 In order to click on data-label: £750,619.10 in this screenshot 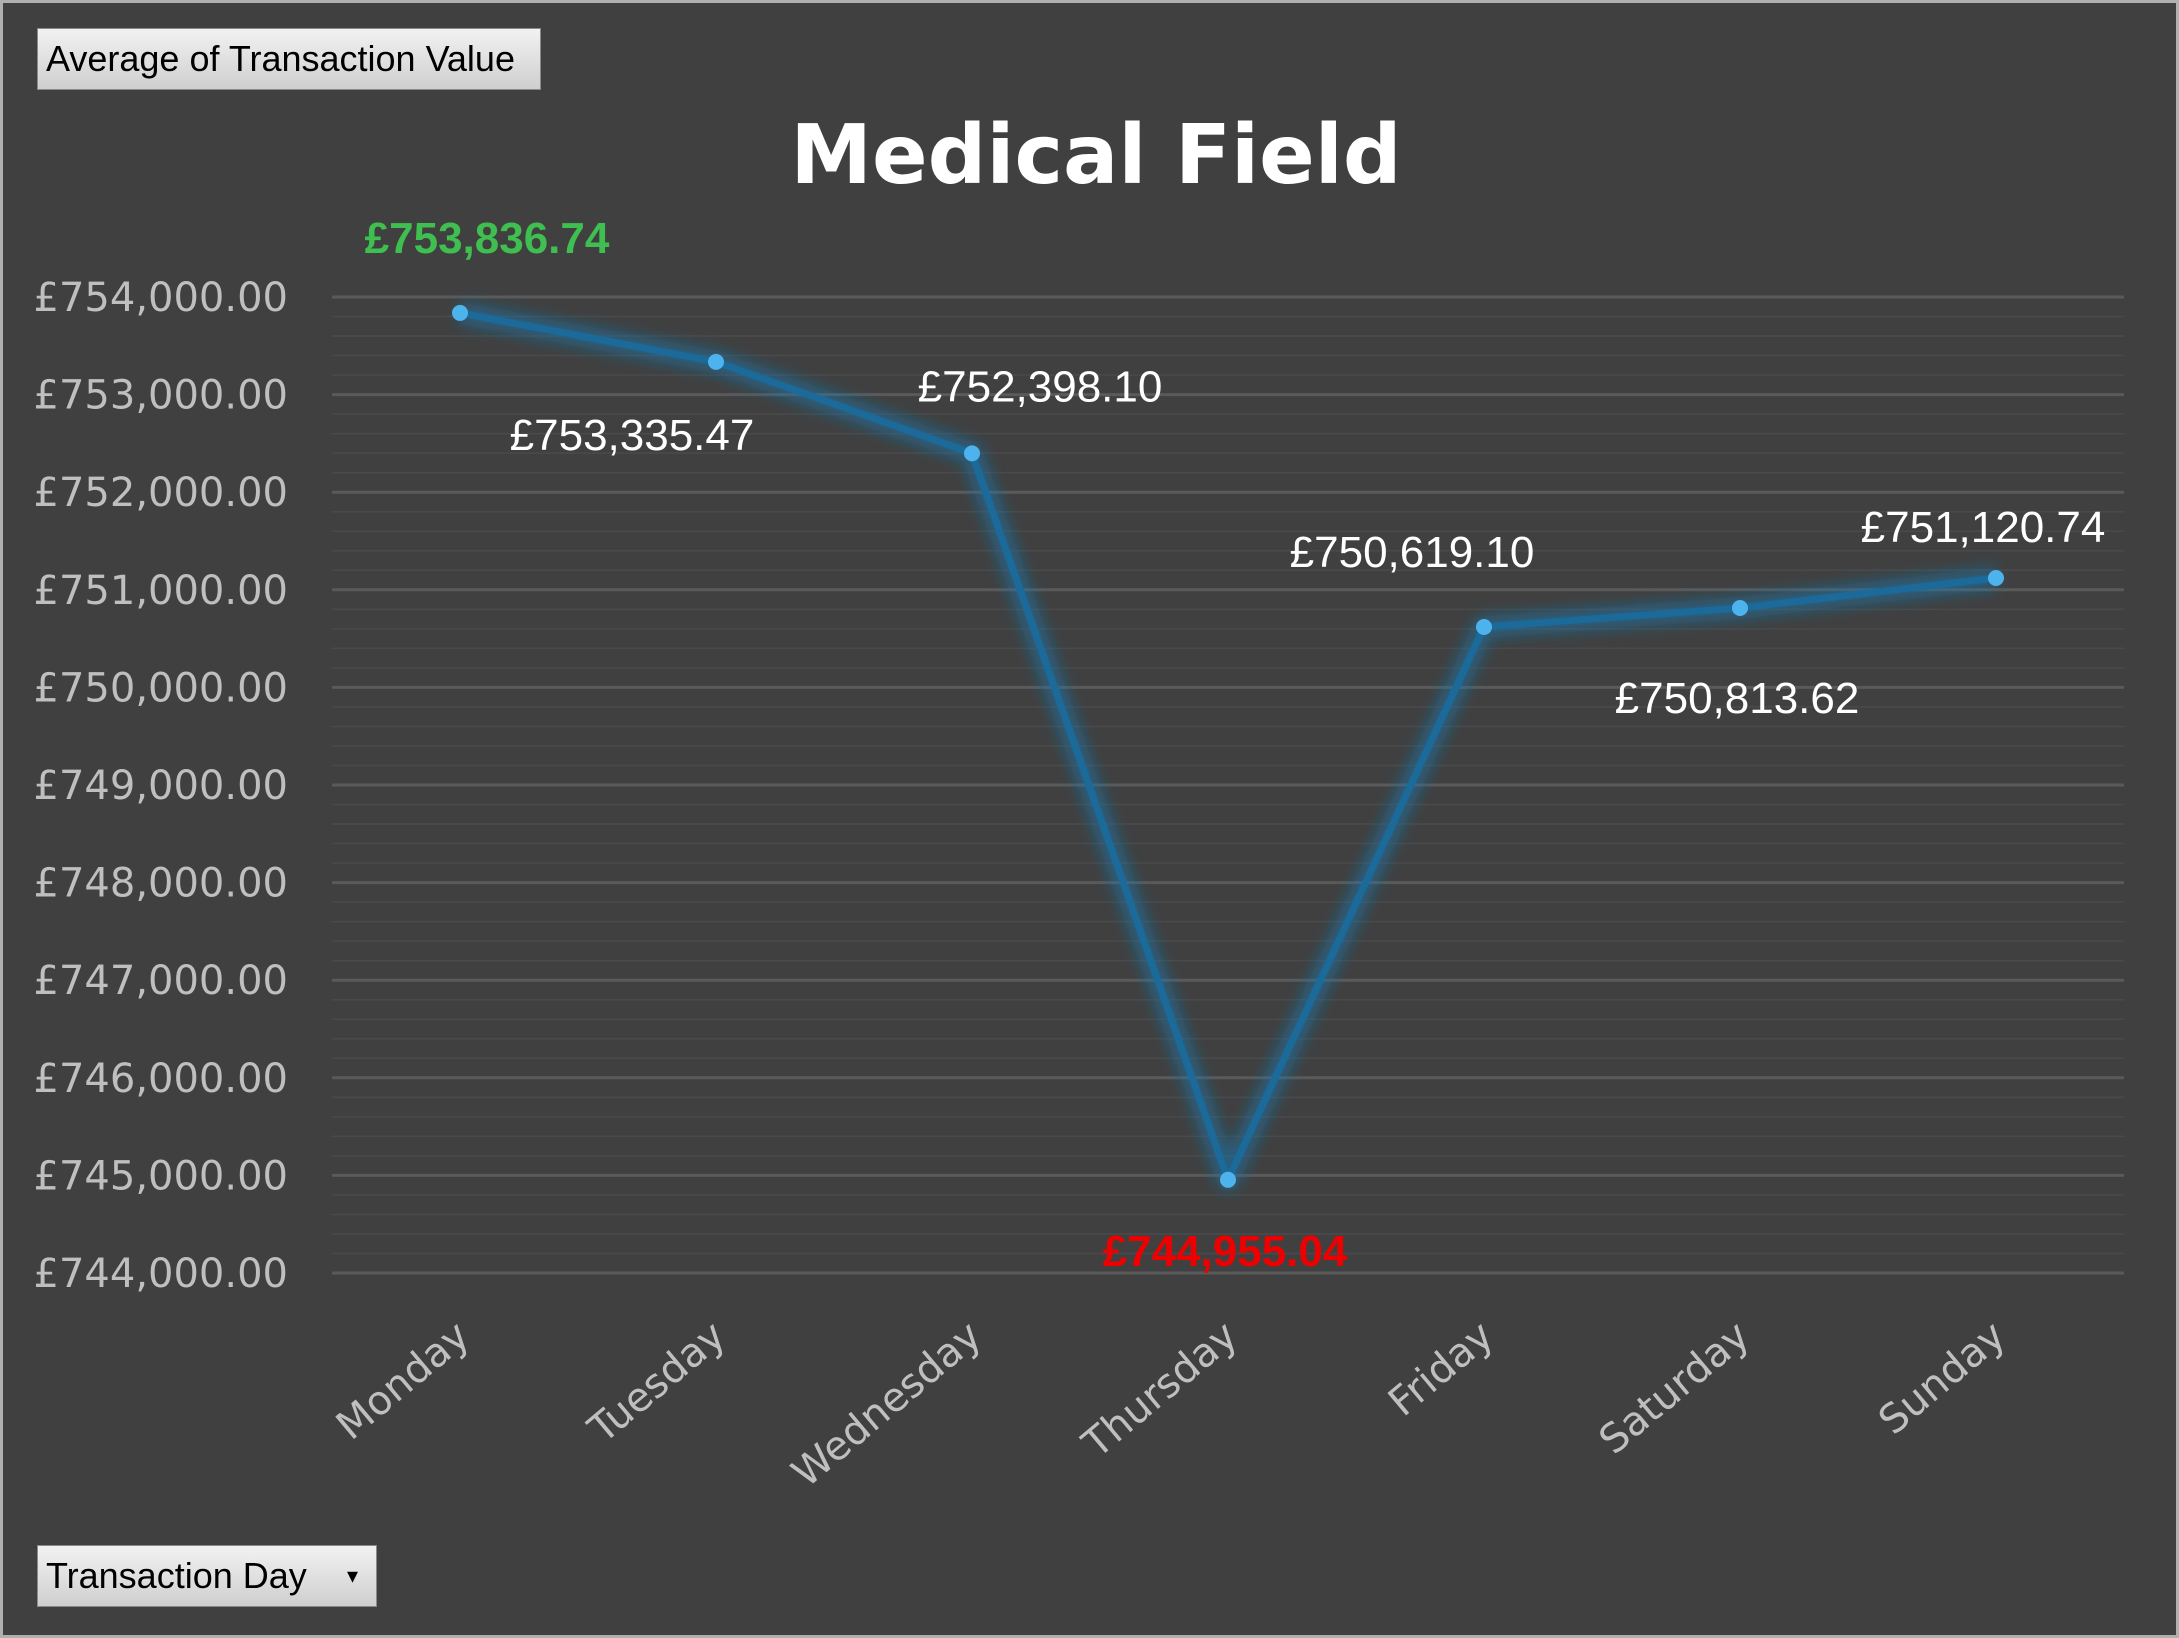, I will do `click(1412, 552)`.